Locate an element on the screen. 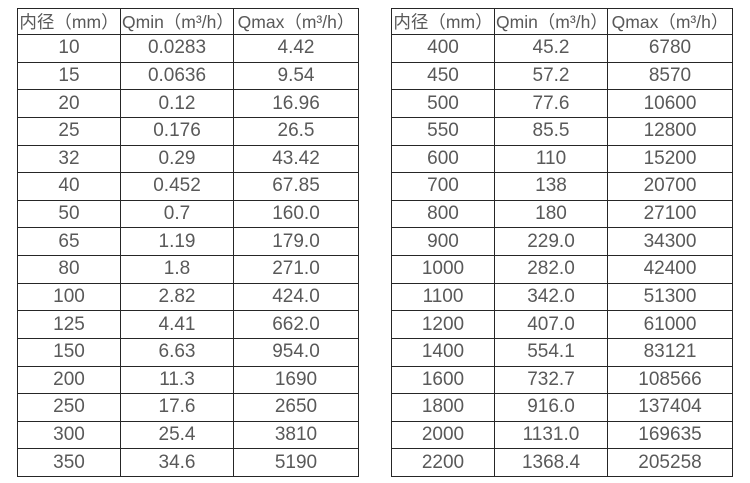 This screenshot has height=483, width=750. qmax-cell: 8570 is located at coordinates (670, 76).